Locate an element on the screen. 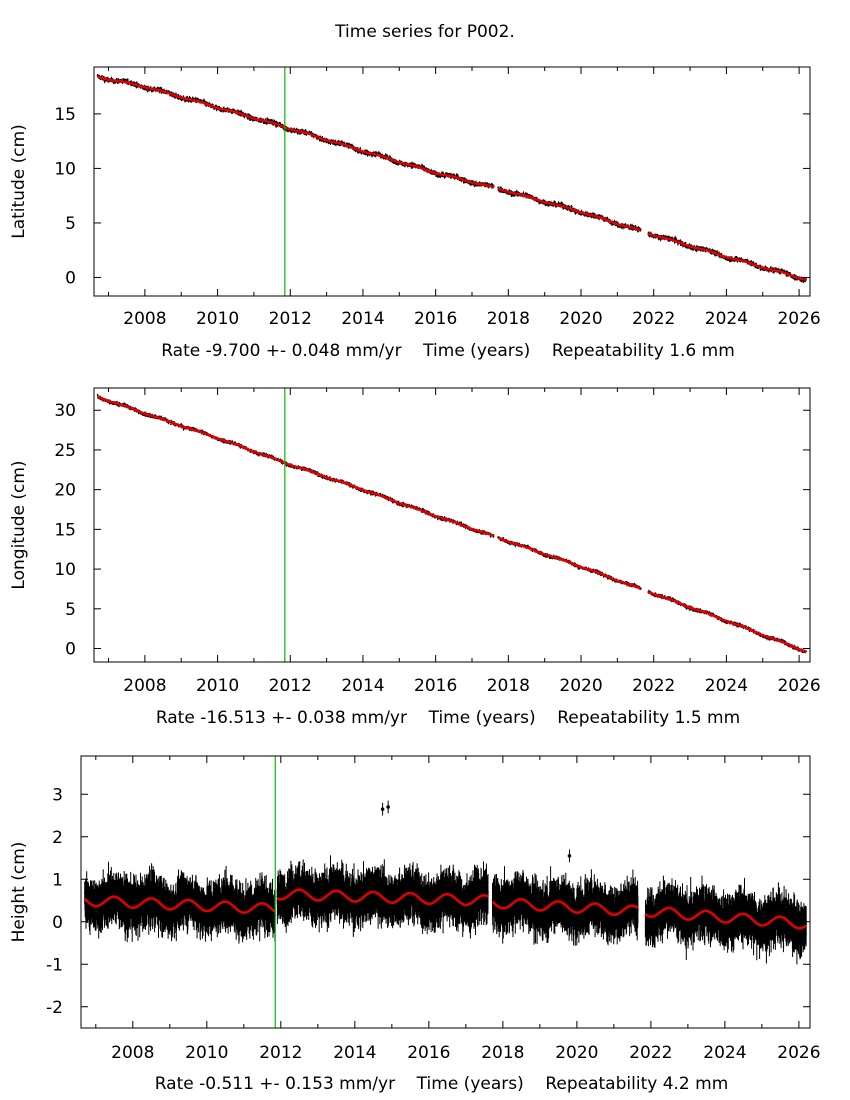  longitude-y-axis-label: Longitude (cm) is located at coordinates (19, 524).